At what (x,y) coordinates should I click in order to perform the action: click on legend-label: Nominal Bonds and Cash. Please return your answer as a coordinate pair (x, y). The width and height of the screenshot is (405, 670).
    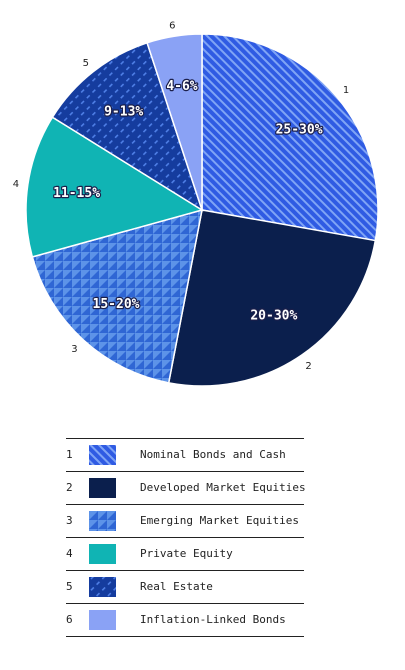
    Looking at the image, I should click on (213, 454).